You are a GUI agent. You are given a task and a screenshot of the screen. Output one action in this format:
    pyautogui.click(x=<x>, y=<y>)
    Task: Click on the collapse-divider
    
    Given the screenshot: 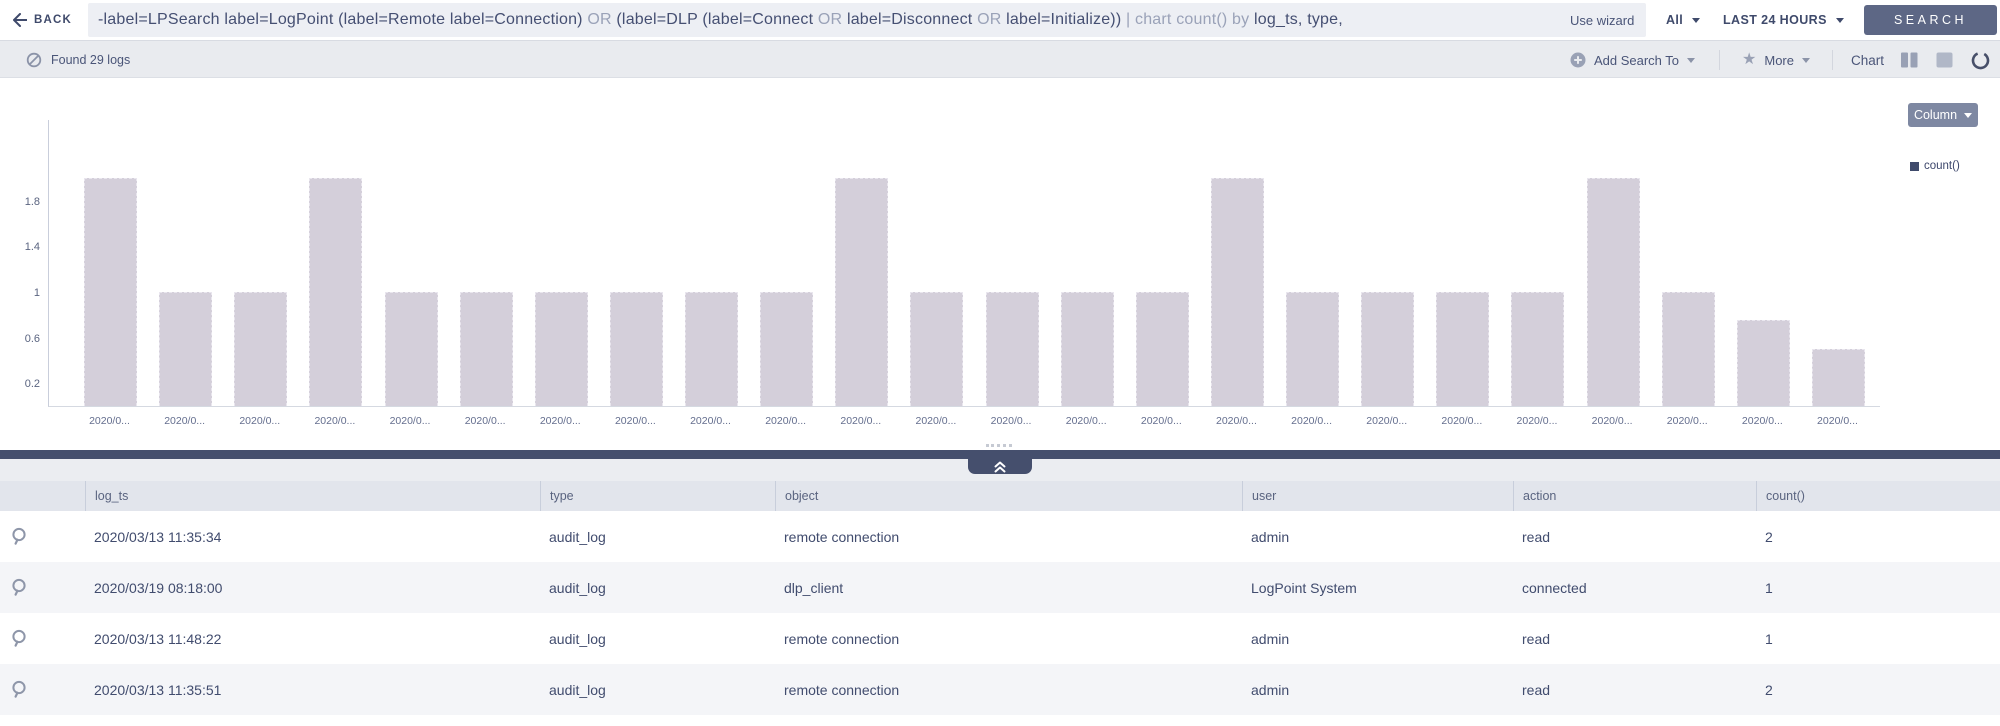 What is the action you would take?
    pyautogui.click(x=1000, y=454)
    